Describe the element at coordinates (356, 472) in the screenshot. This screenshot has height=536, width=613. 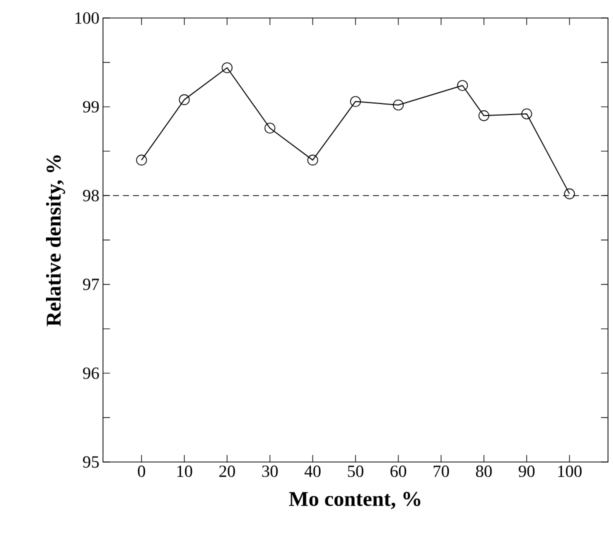
I see `x-tick-label: 50` at that location.